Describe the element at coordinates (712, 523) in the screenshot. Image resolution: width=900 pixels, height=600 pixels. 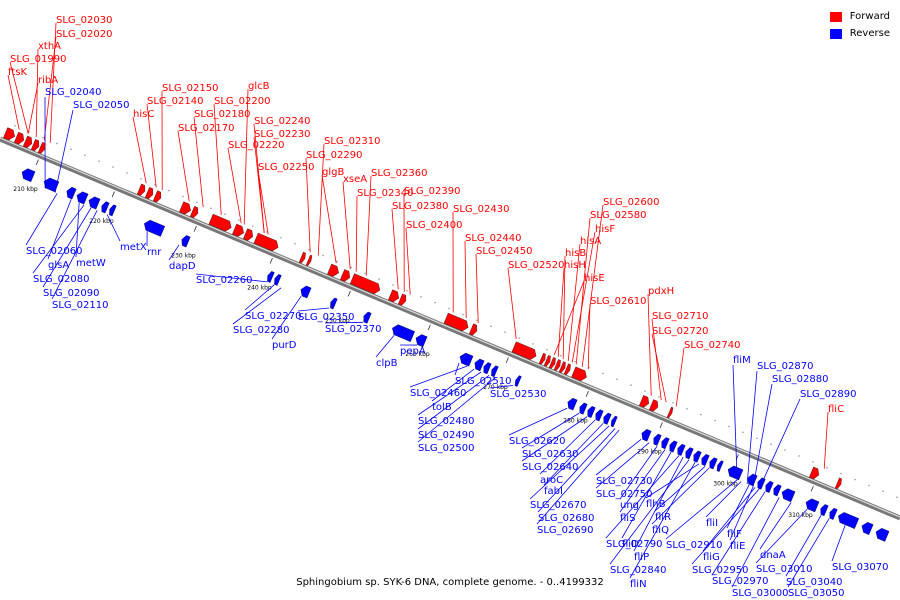
I see `gene-label: fliI` at that location.